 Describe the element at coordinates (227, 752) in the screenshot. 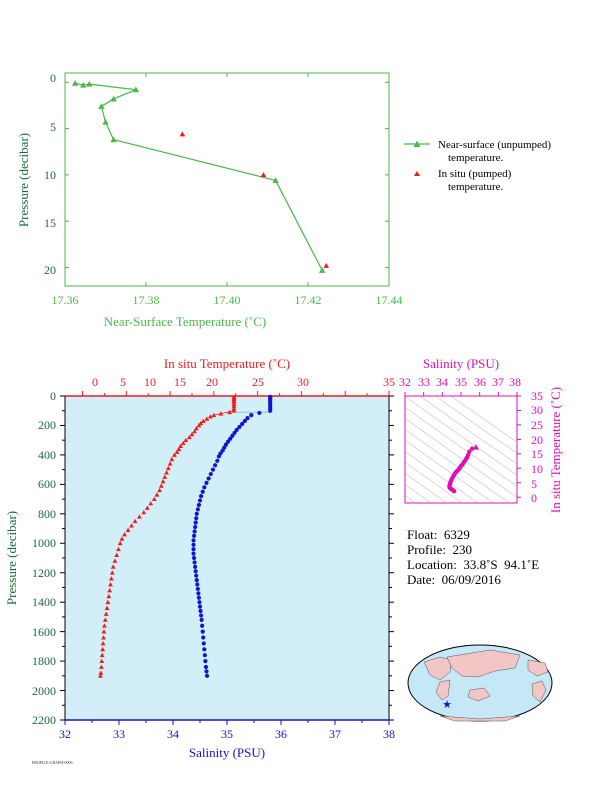

I see `salinity-axis-title: Salinity (PSU)` at that location.